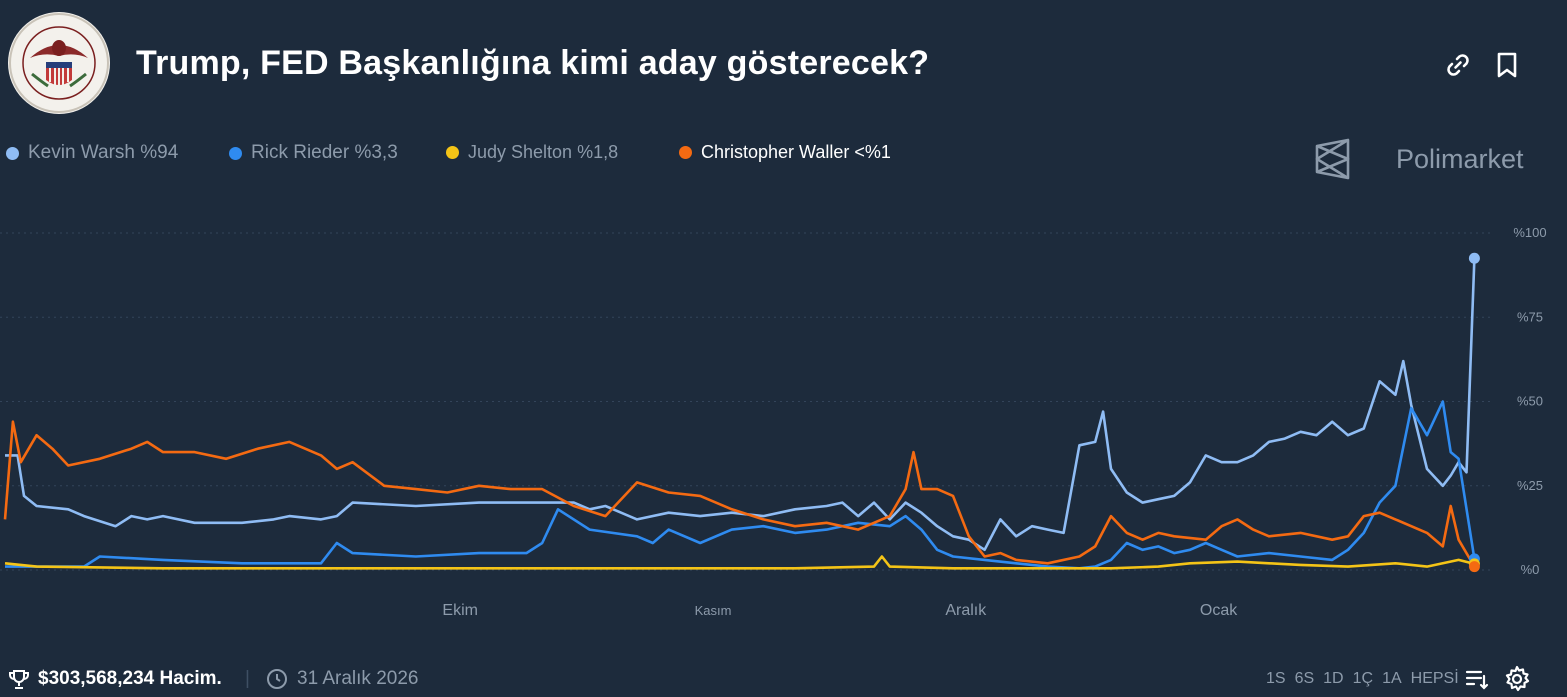  What do you see at coordinates (840, 610) in the screenshot?
I see `x-axis: Ekim Kasım Aralık Ocak` at bounding box center [840, 610].